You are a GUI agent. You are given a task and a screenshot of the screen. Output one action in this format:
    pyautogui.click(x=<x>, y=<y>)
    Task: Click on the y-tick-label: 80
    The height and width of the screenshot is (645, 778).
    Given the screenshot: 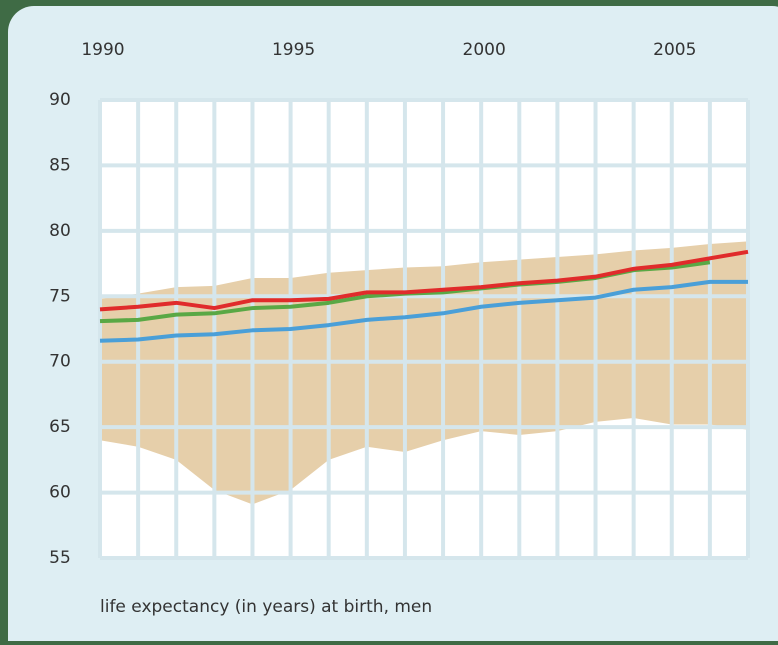 What is the action you would take?
    pyautogui.click(x=60, y=231)
    